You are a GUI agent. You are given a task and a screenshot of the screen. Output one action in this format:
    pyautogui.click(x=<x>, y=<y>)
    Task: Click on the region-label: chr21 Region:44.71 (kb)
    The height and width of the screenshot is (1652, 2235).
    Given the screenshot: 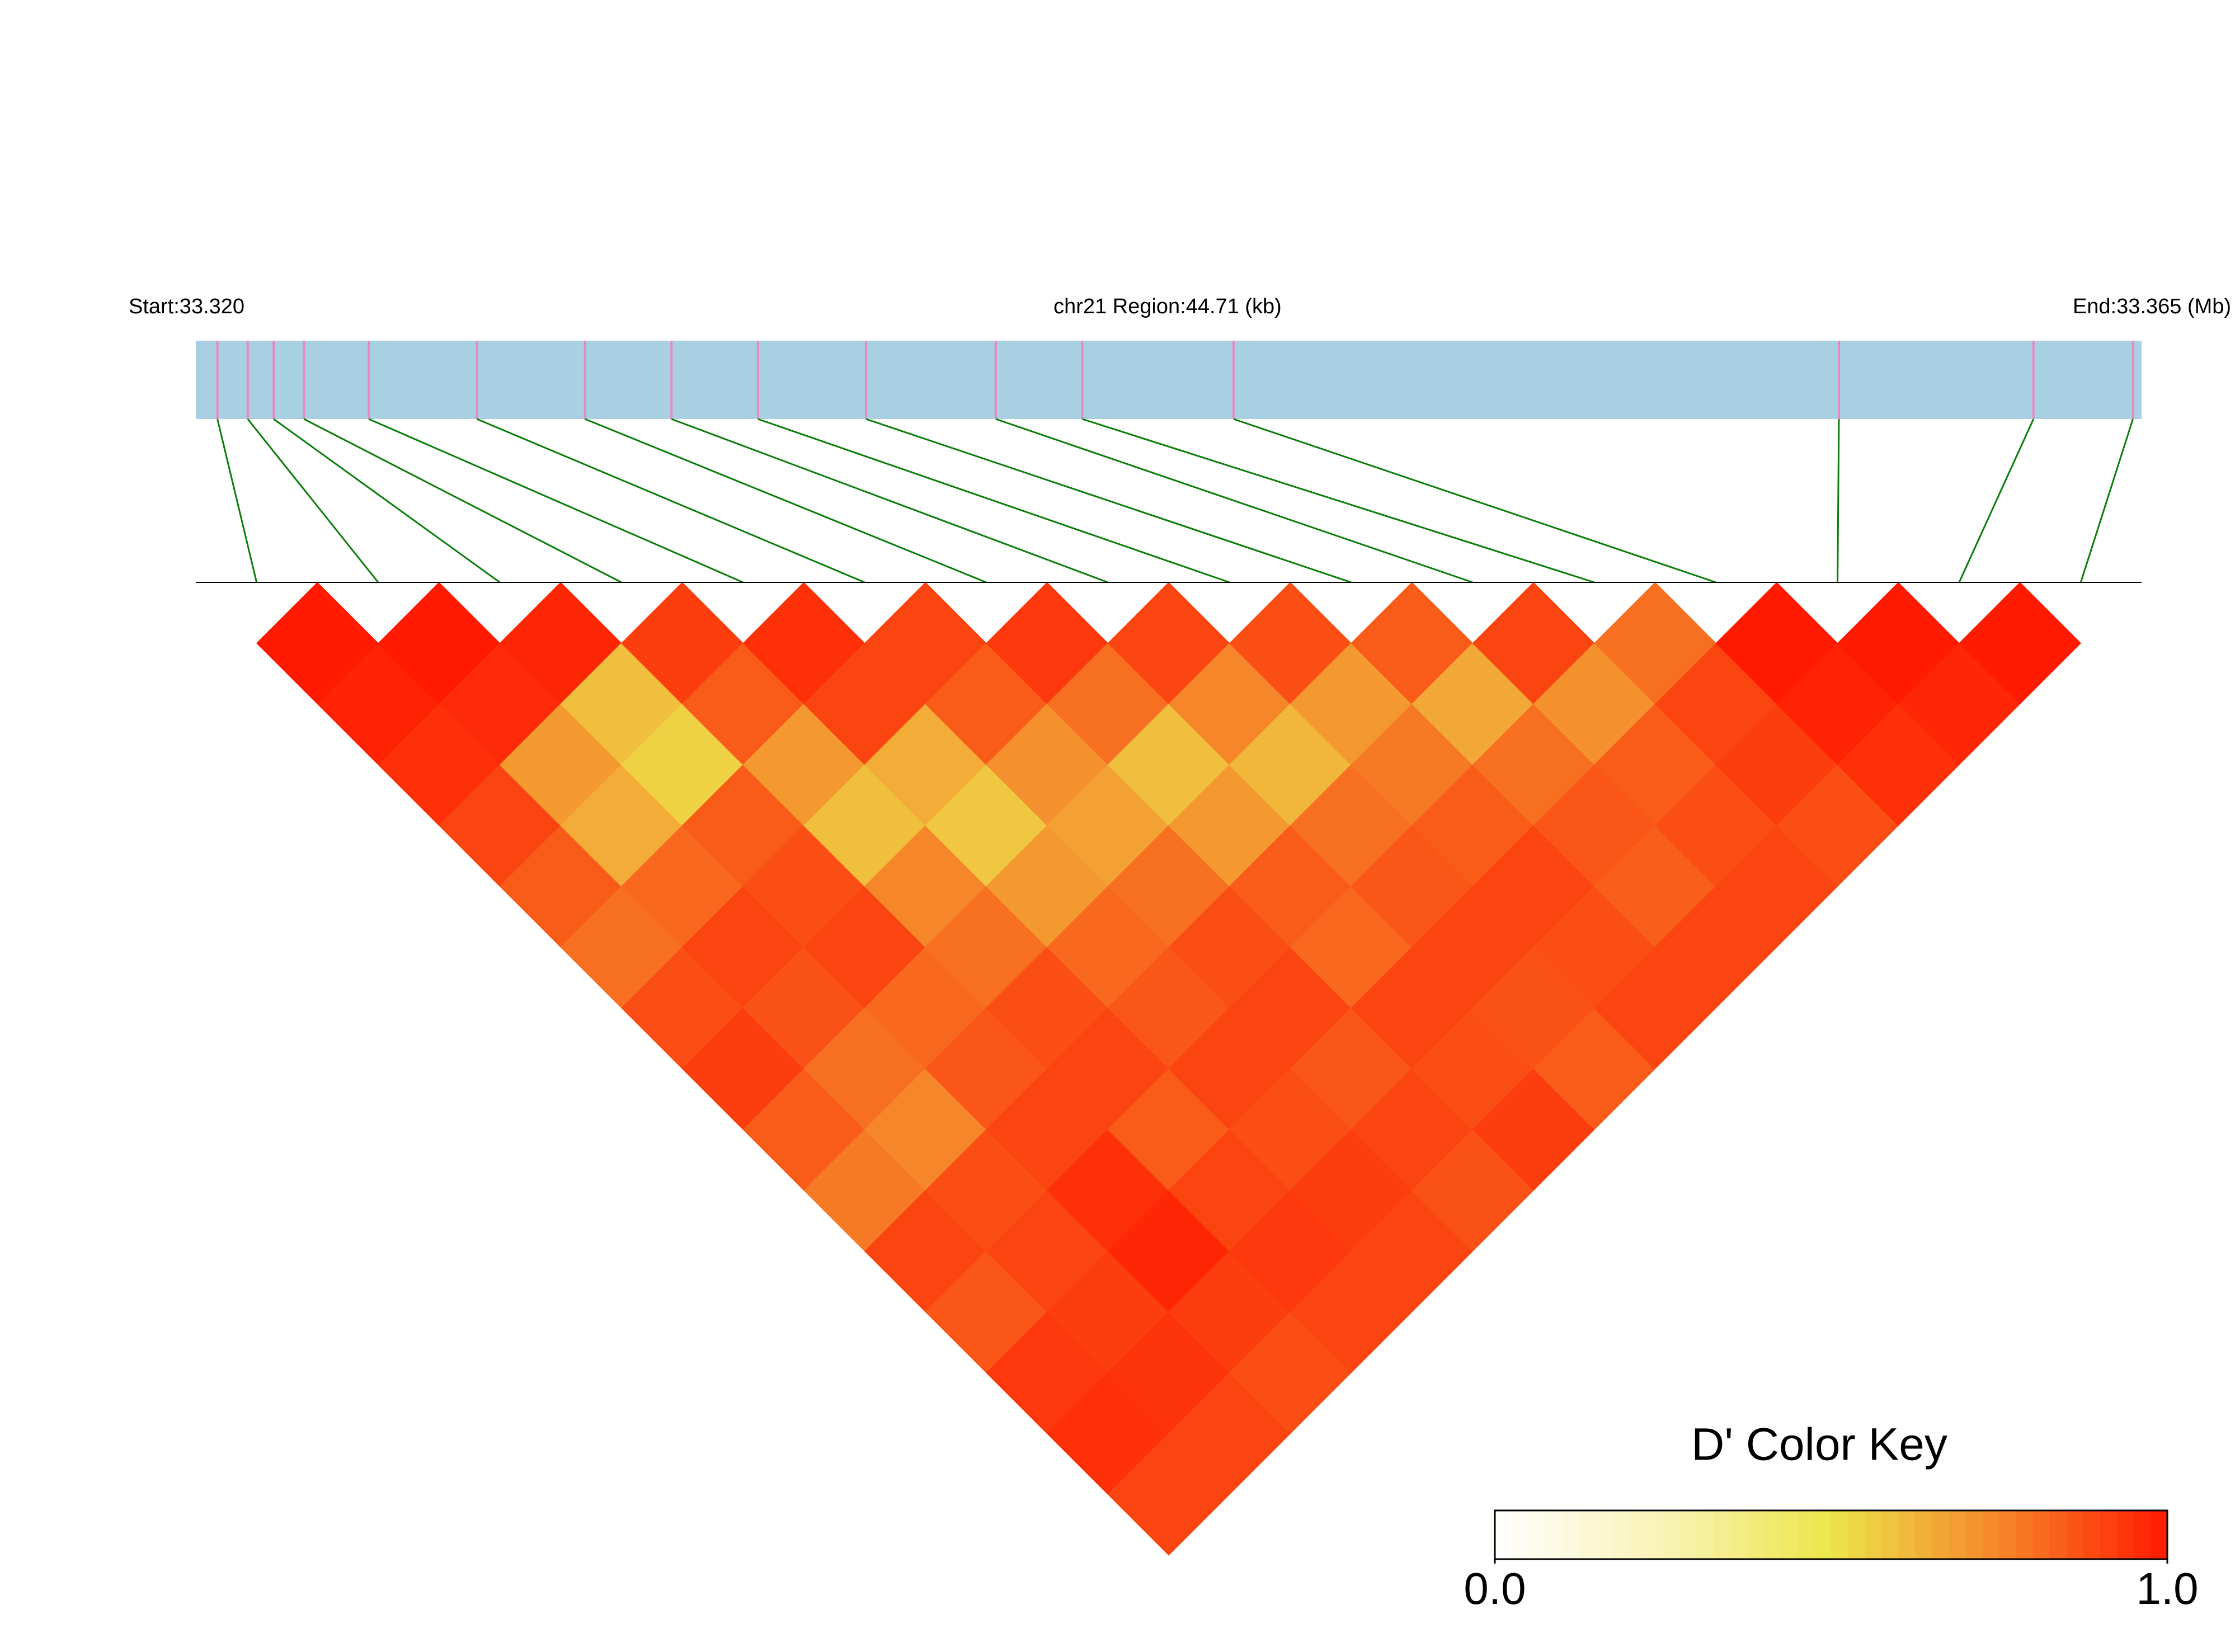 What is the action you would take?
    pyautogui.click(x=1167, y=306)
    